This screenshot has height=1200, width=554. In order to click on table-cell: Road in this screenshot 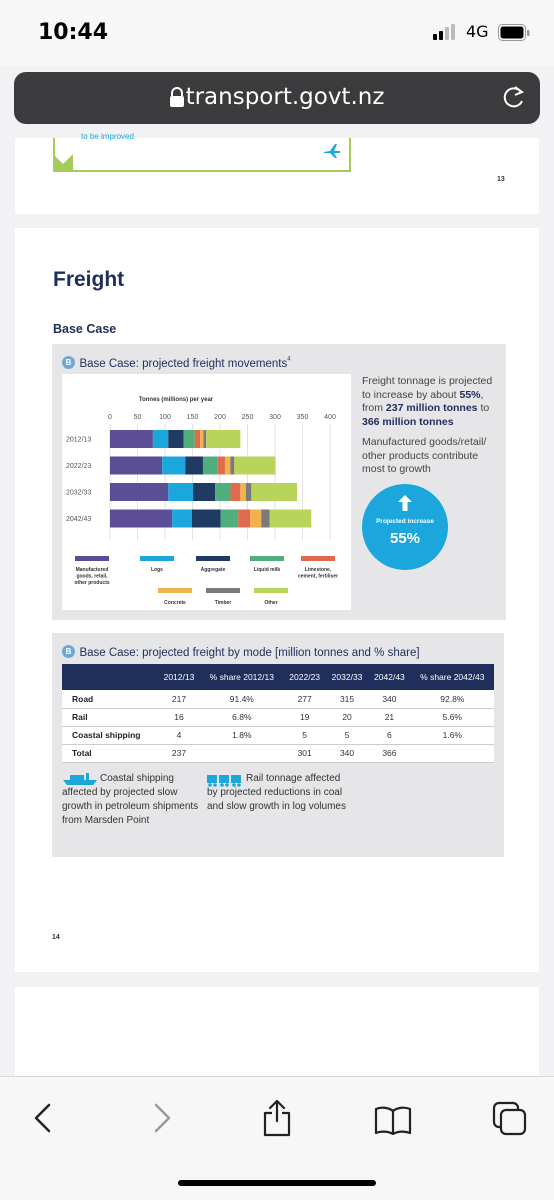, I will do `click(110, 699)`.